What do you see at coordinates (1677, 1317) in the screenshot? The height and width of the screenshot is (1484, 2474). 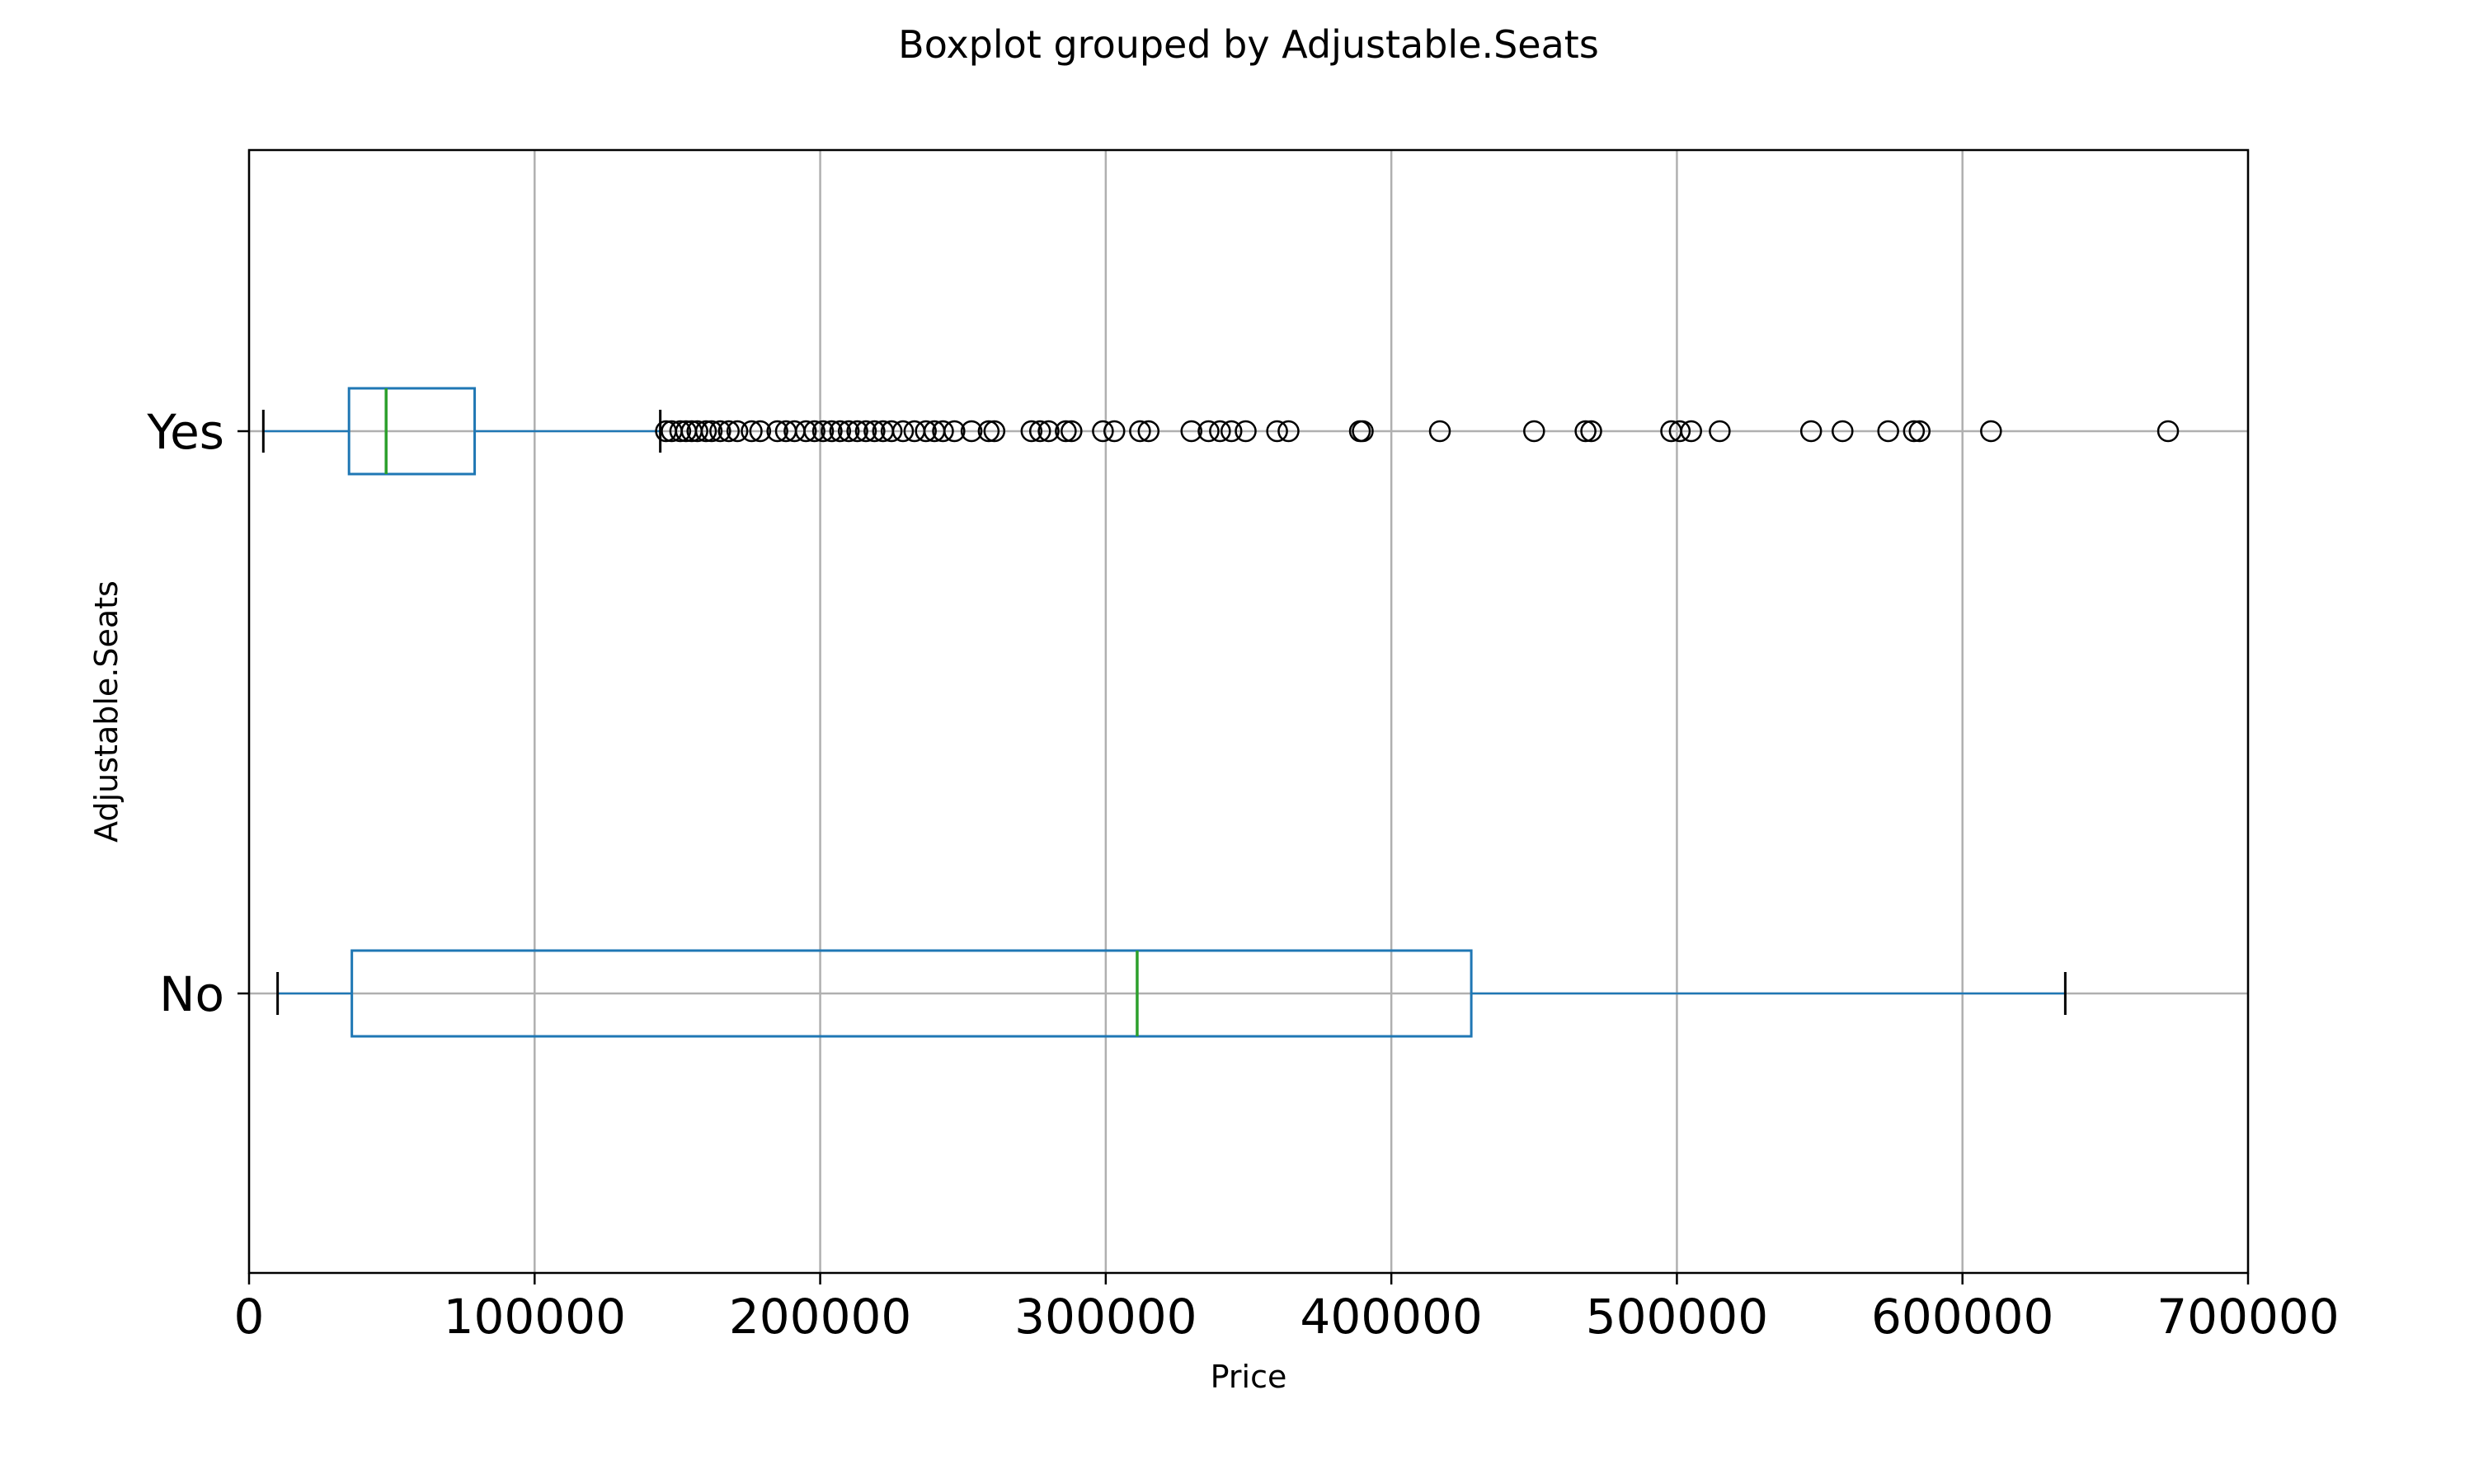 I see `x-tick-label: 500000` at bounding box center [1677, 1317].